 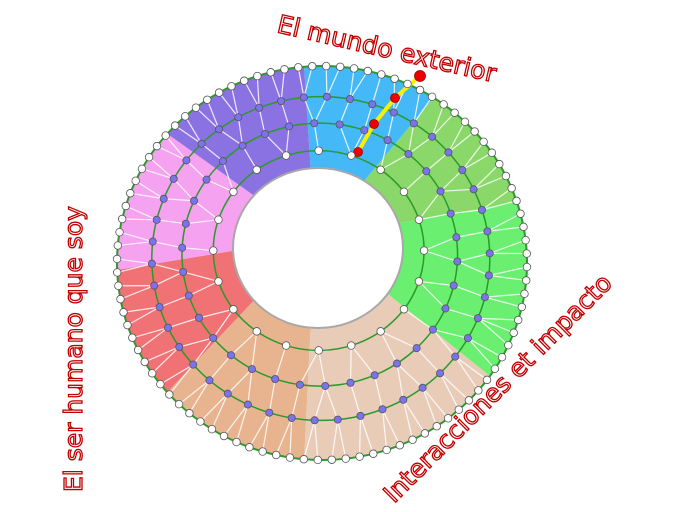 I want to click on sector-purple, so click(x=239, y=131).